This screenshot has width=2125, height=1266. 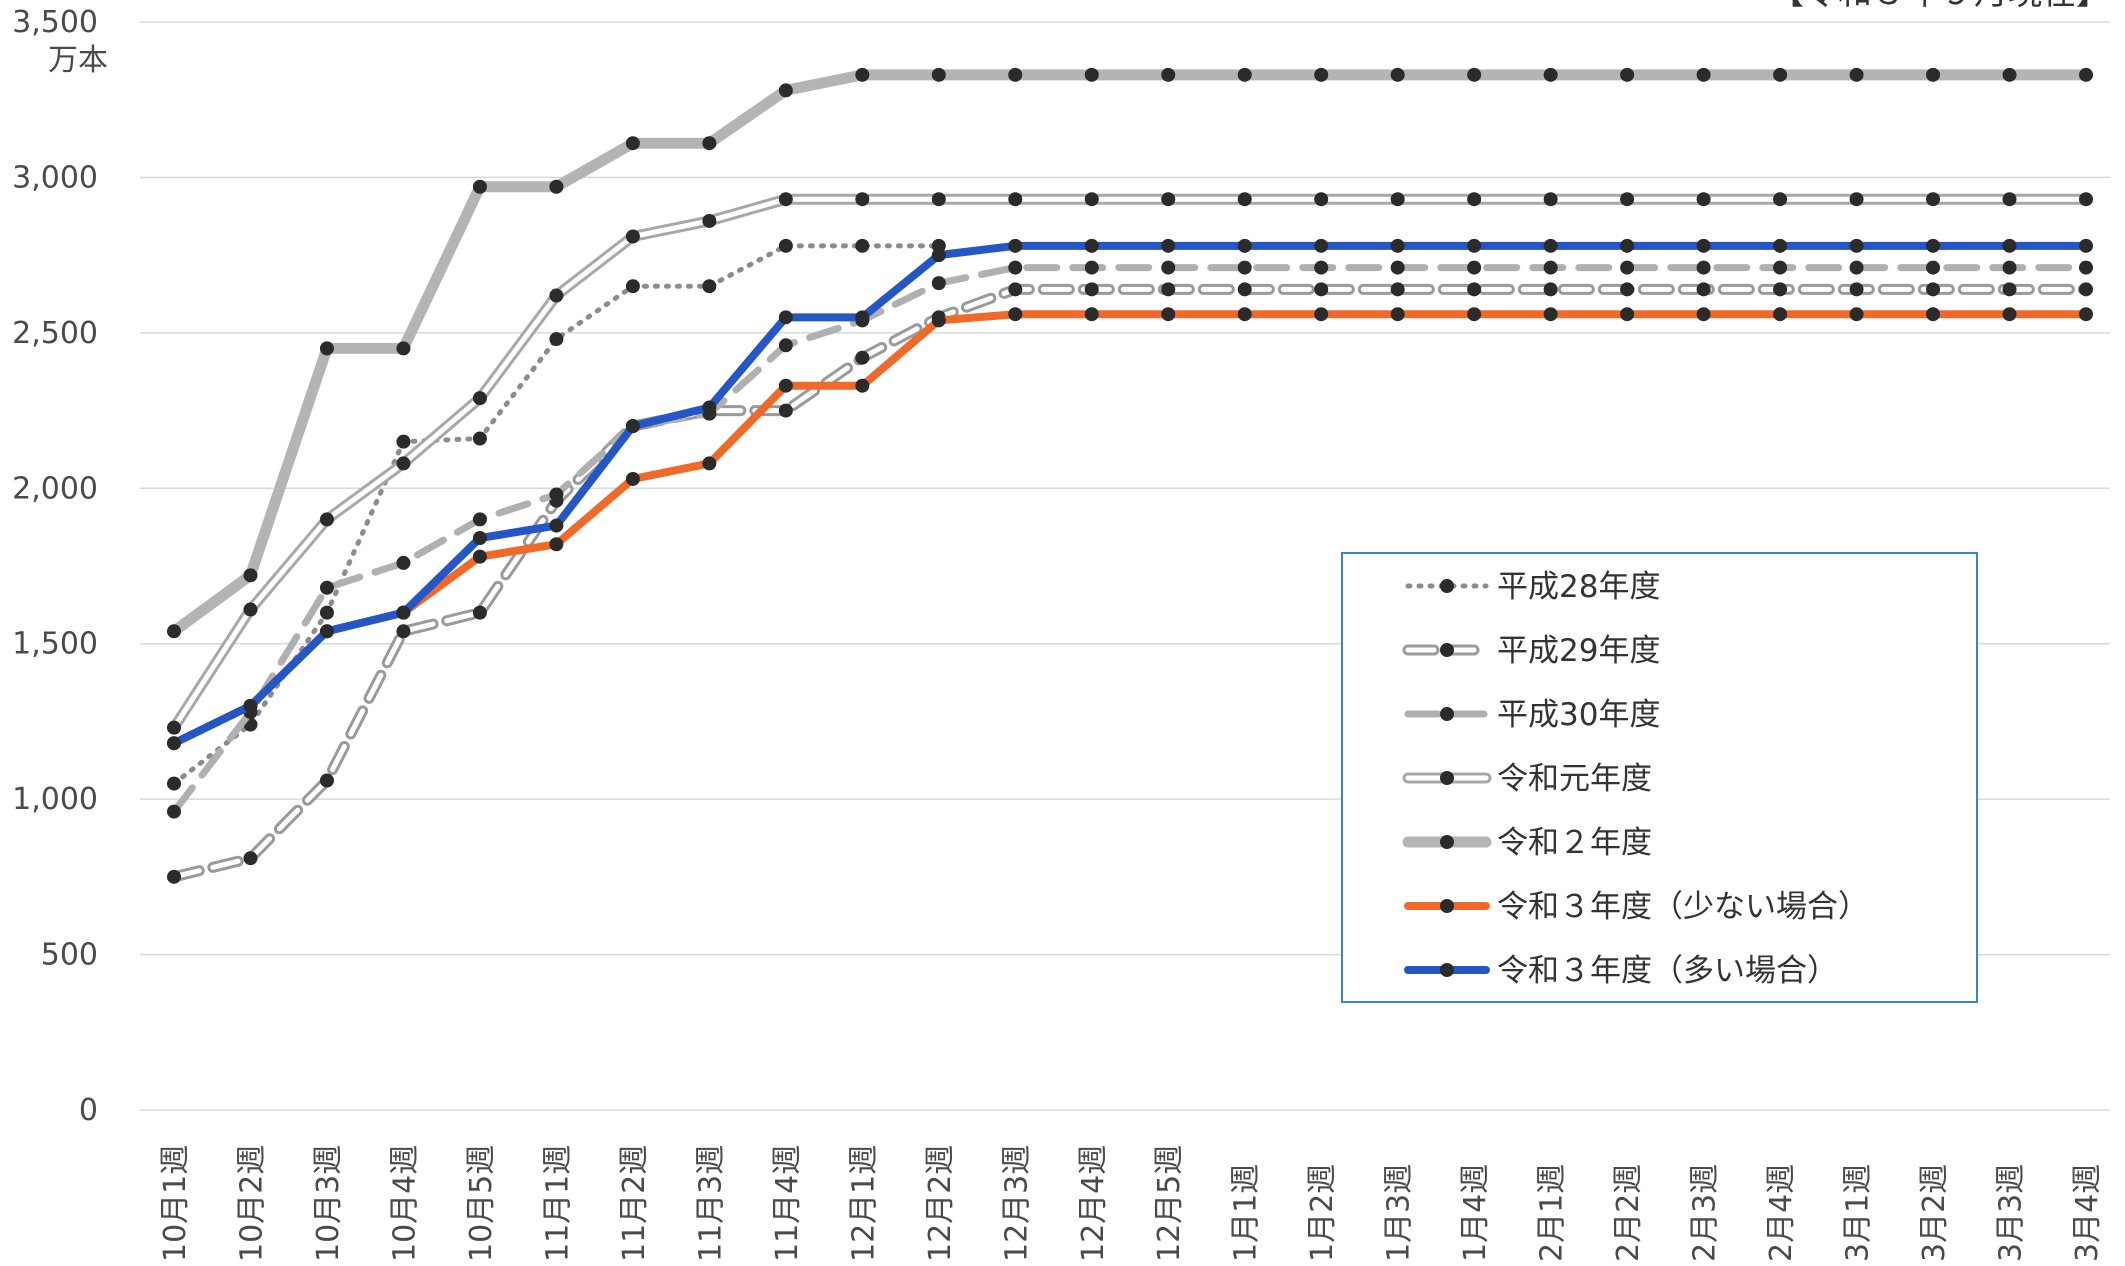 I want to click on x-tick-label: 11月3週, so click(x=710, y=1203).